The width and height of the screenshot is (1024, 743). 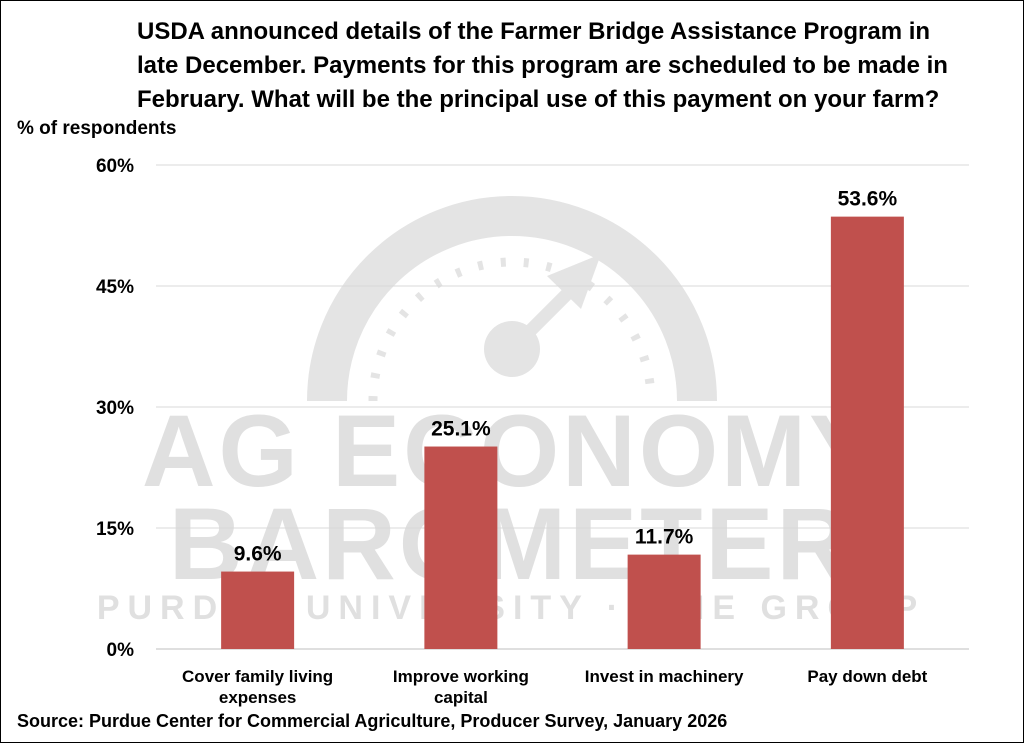 I want to click on watermark-line-1: AG ECONOMY, so click(x=511, y=451).